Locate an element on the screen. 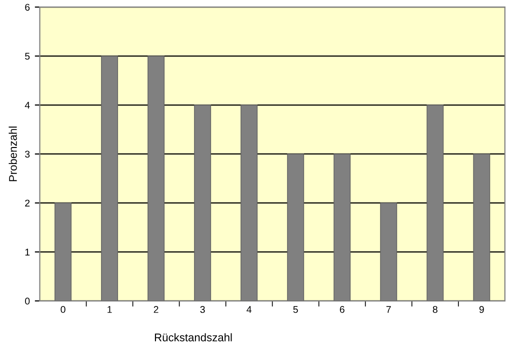 This screenshot has height=354, width=510. y-tick-label: 3 is located at coordinates (27, 154).